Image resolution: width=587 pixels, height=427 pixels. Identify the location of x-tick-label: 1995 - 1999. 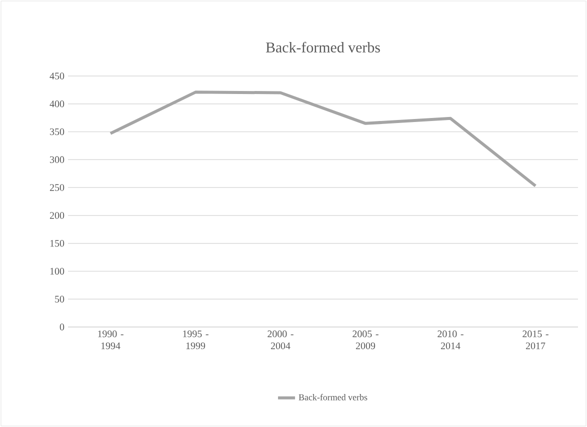
(195, 340).